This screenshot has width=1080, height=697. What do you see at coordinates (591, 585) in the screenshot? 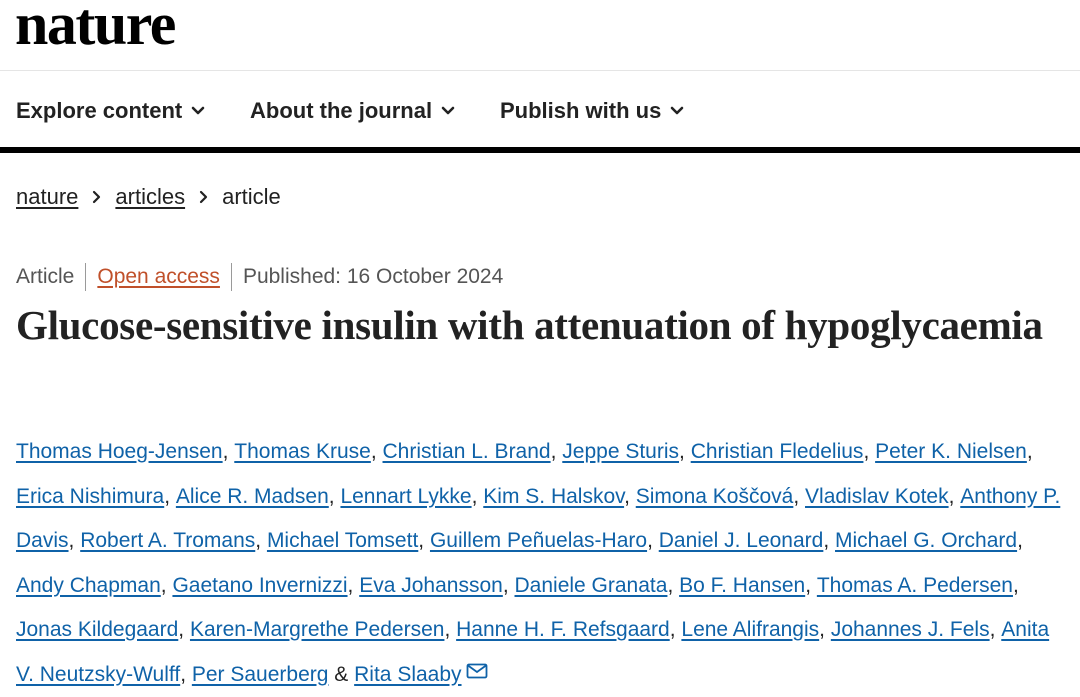
I see `author-link: Daniele Granata` at bounding box center [591, 585].